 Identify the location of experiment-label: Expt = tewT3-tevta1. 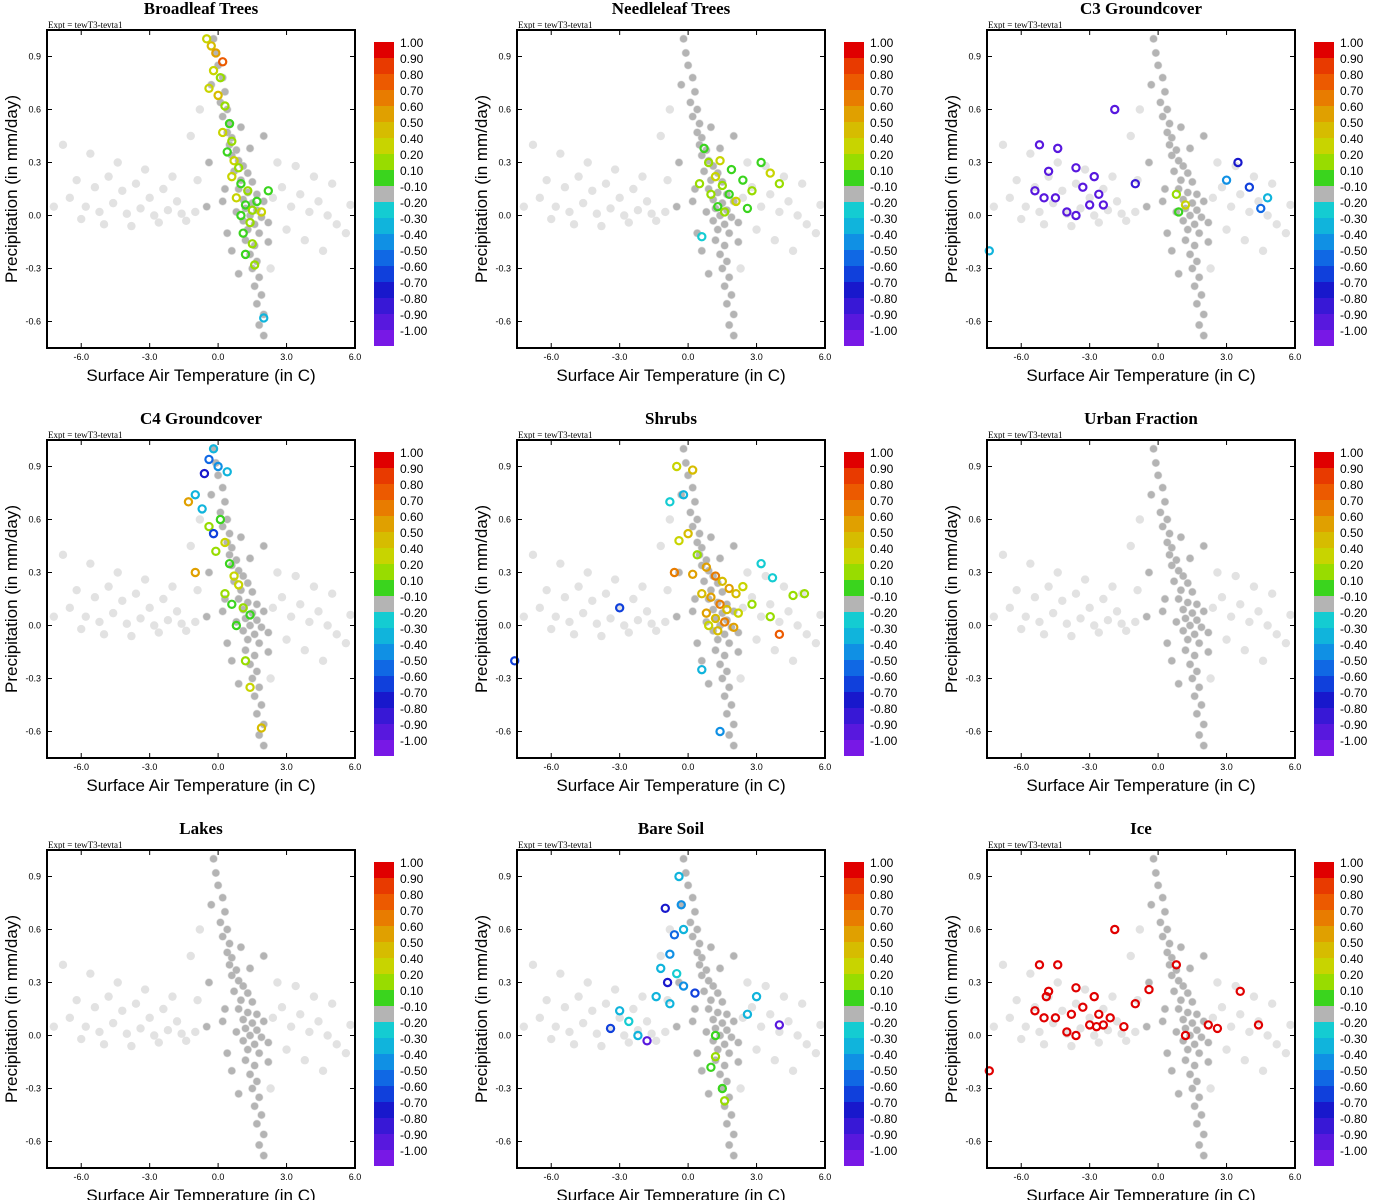
(85, 25).